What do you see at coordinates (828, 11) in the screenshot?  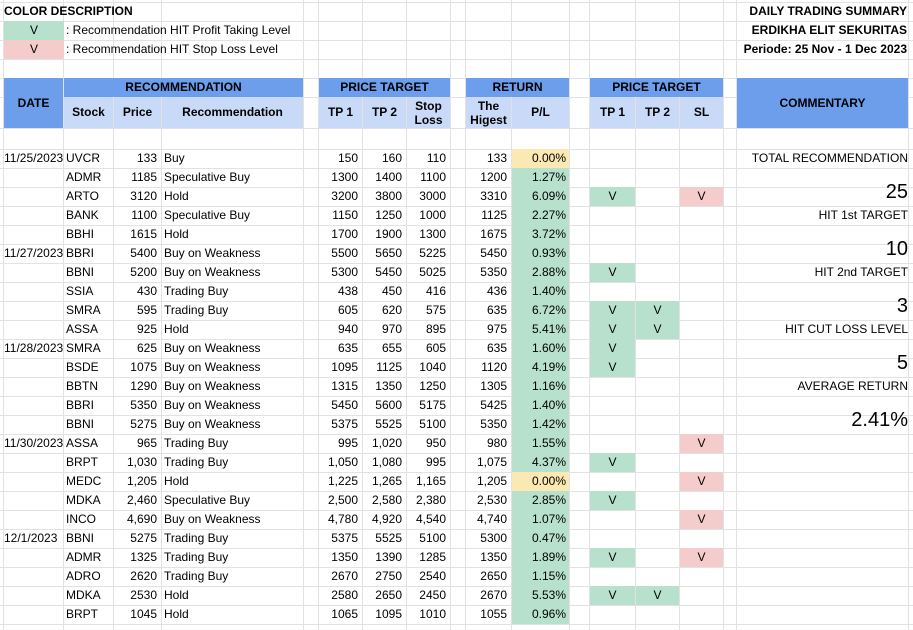 I see `report-title: DAILY TRADING SUMMARY` at bounding box center [828, 11].